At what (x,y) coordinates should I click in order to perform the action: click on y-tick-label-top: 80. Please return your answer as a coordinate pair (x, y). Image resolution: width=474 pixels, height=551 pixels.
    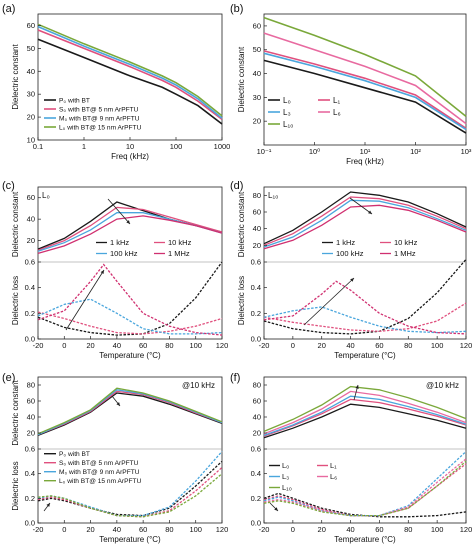
    Looking at the image, I should click on (257, 195).